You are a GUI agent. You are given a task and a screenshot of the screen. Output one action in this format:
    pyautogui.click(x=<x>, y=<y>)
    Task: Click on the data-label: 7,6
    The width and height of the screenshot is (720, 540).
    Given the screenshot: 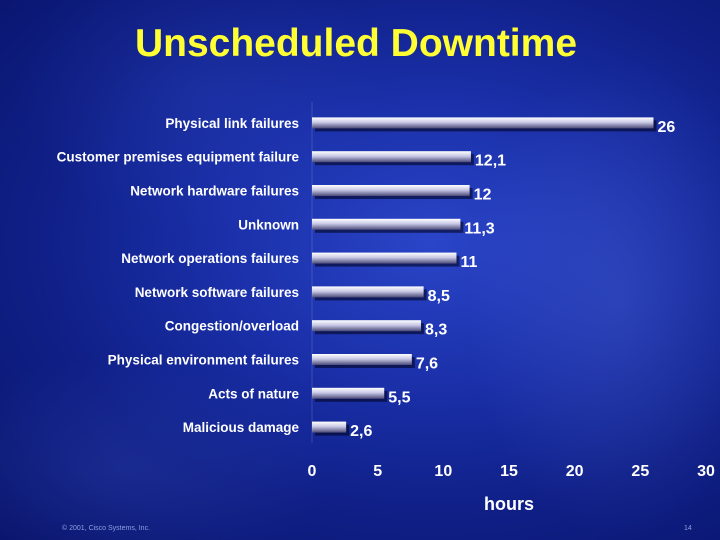 What is the action you would take?
    pyautogui.click(x=427, y=364)
    